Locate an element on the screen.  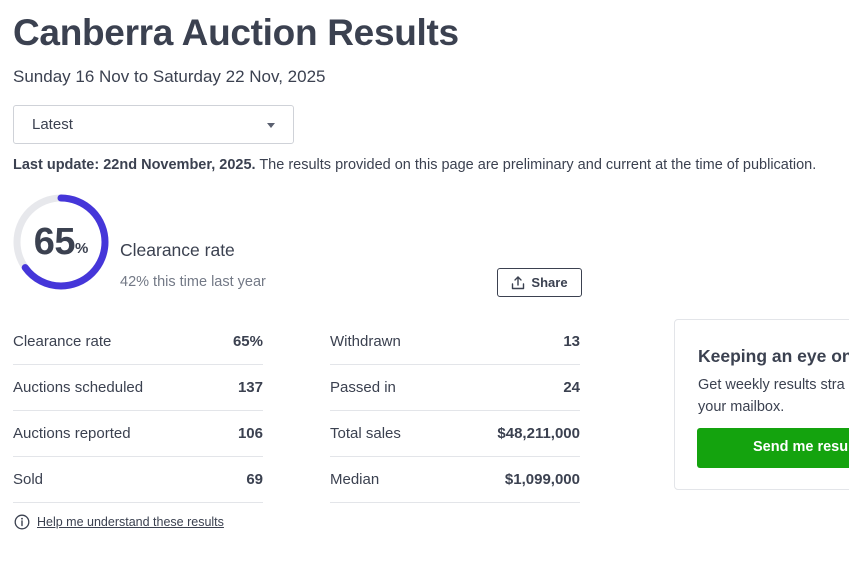
help-link-row: Help me understand these results is located at coordinates (119, 522).